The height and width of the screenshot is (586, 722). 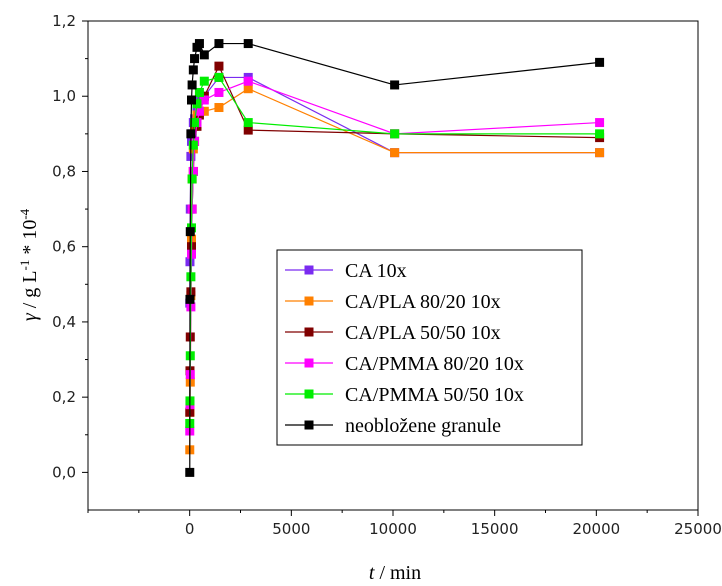 I want to click on x-tick-label: 10000, so click(x=393, y=529).